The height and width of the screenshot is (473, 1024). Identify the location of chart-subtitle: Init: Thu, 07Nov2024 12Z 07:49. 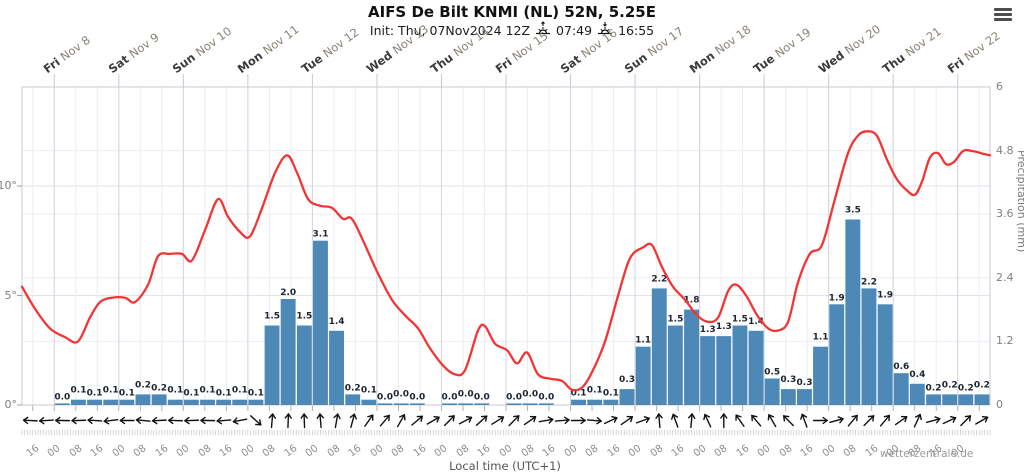
(512, 30).